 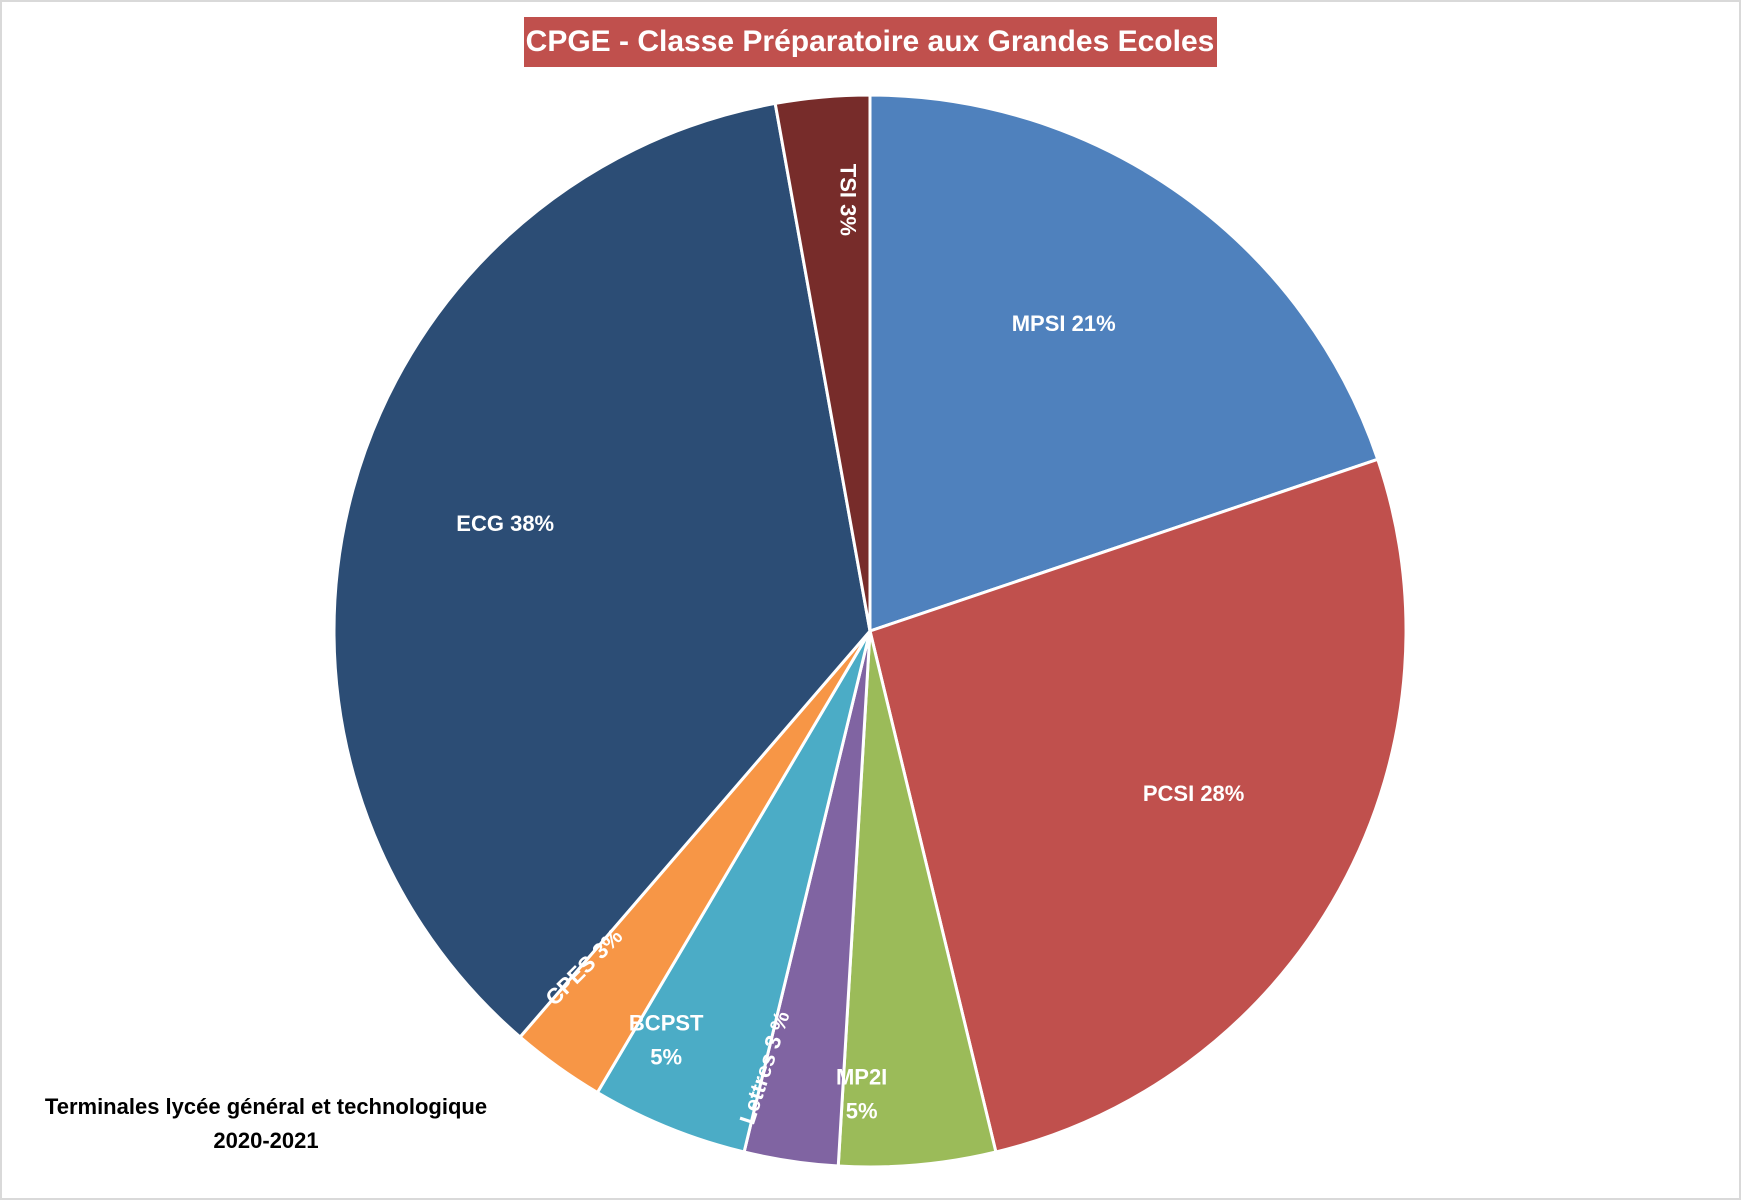 I want to click on slice-label-text: MPSI 21%, so click(x=1064, y=323).